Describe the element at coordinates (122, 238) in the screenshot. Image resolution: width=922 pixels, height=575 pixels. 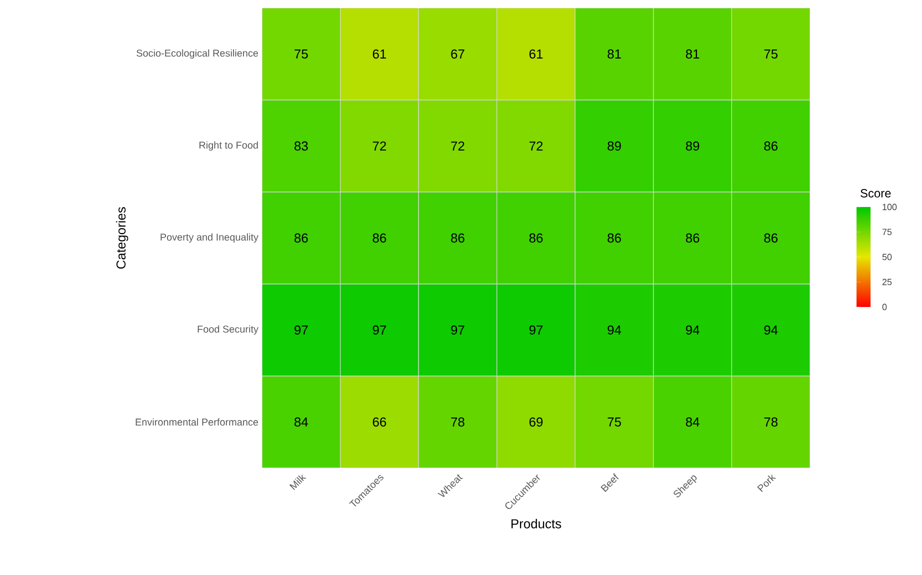
I see `y-axis-title: Categories` at that location.